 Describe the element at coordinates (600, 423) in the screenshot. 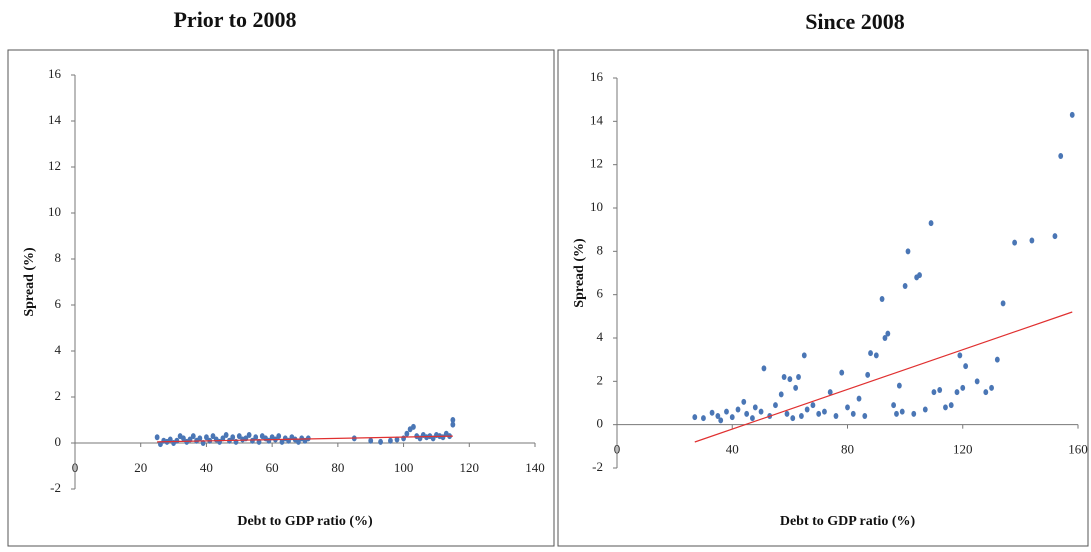

I see `y-tick-label: 0` at that location.